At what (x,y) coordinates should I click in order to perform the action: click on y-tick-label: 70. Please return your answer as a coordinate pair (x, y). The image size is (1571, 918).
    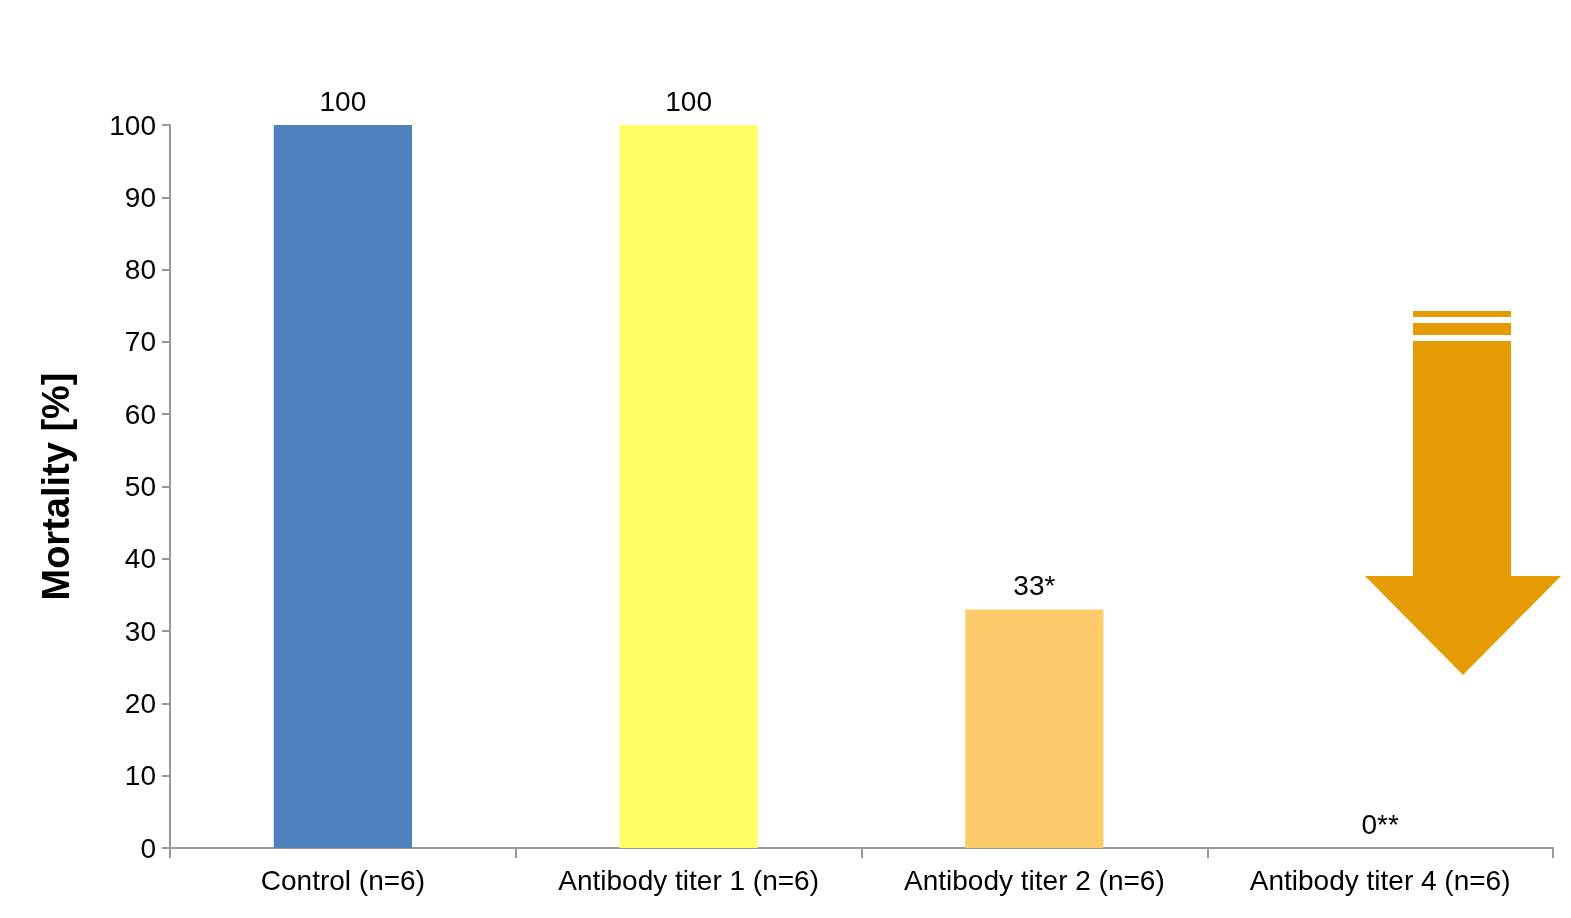
    Looking at the image, I should click on (140, 342).